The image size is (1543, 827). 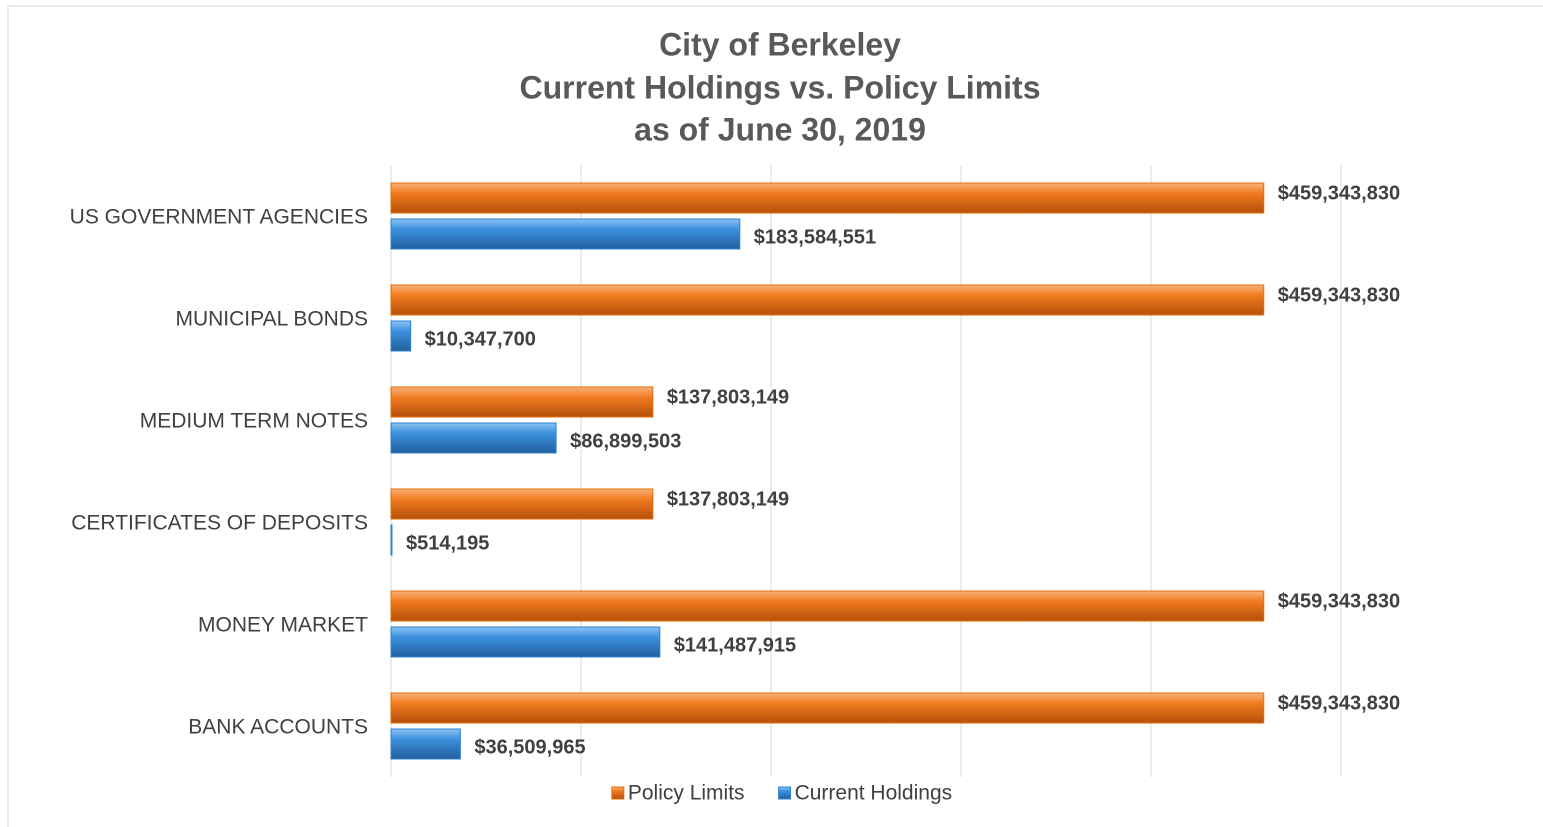 What do you see at coordinates (874, 793) in the screenshot?
I see `legend-label: Current Holdings` at bounding box center [874, 793].